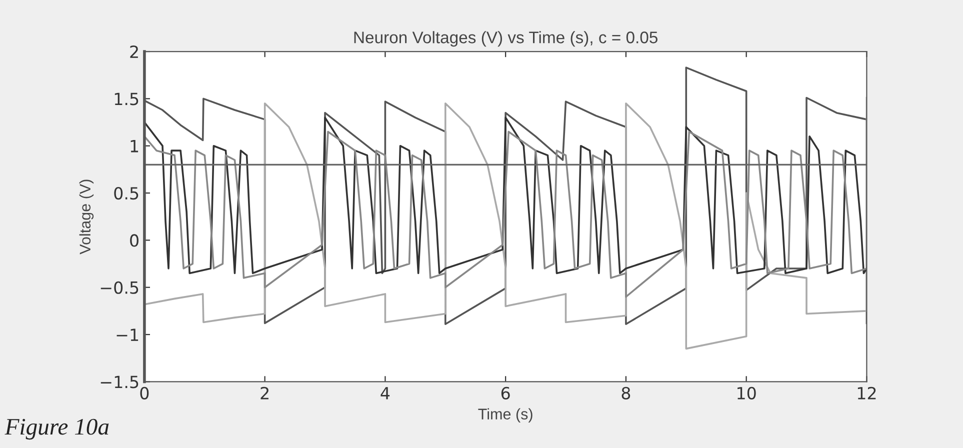 This screenshot has height=448, width=963. What do you see at coordinates (119, 287) in the screenshot?
I see `y-tick-label: −0.5` at bounding box center [119, 287].